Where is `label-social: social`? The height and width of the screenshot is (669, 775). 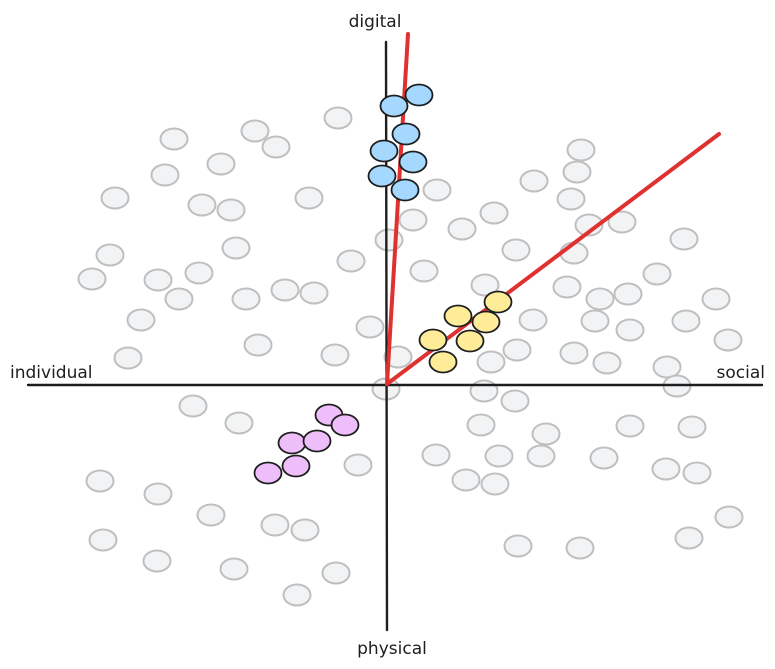
label-social: social is located at coordinates (741, 373).